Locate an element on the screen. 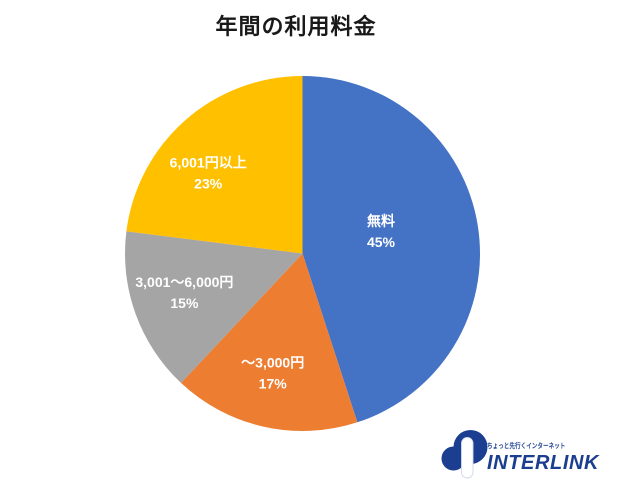  pie-slice-label-2: 3,001～6,000円 15% is located at coordinates (184, 292).